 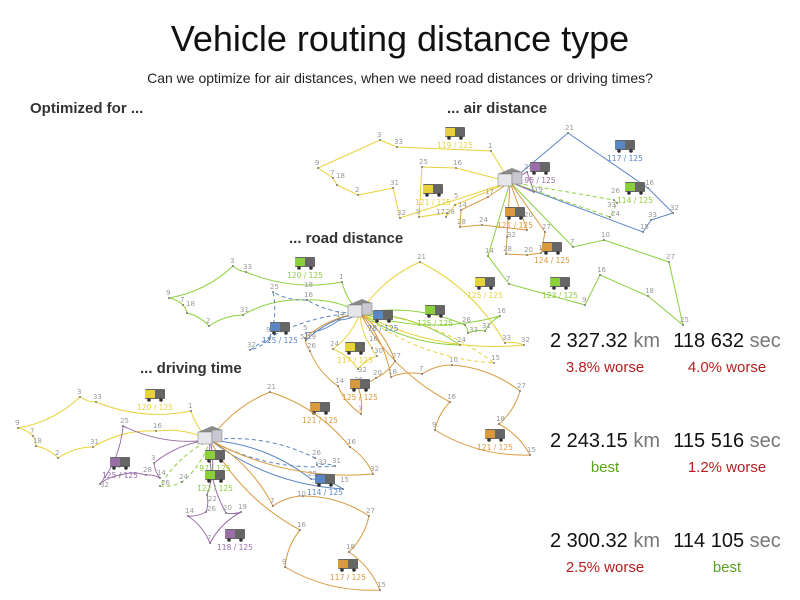 What do you see at coordinates (563, 199) in the screenshot?
I see `route-green` at bounding box center [563, 199].